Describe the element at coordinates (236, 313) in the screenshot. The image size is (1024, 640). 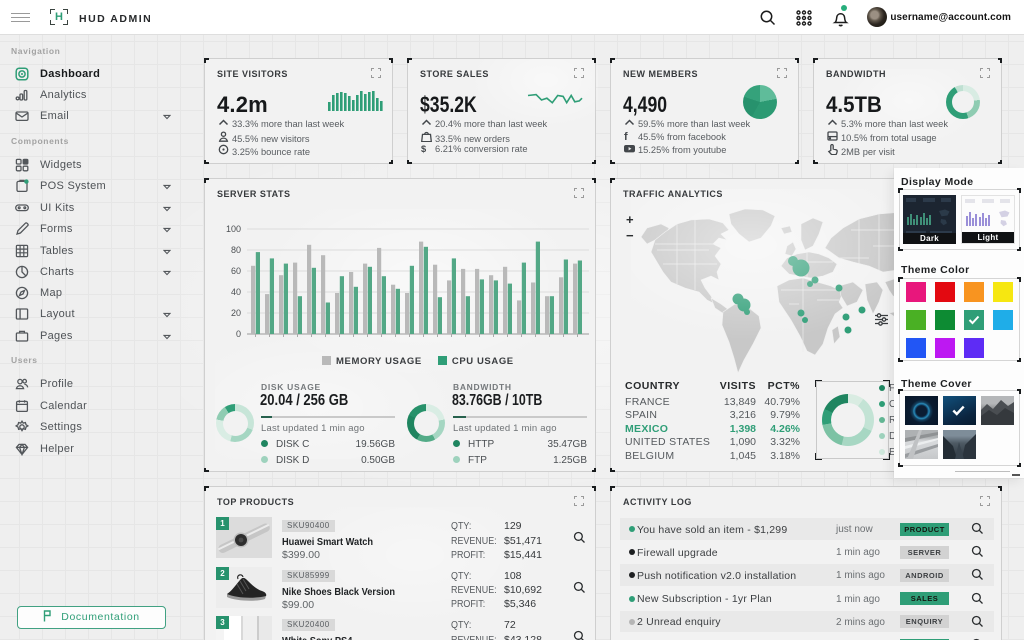
I see `svg-text: 20` at that location.